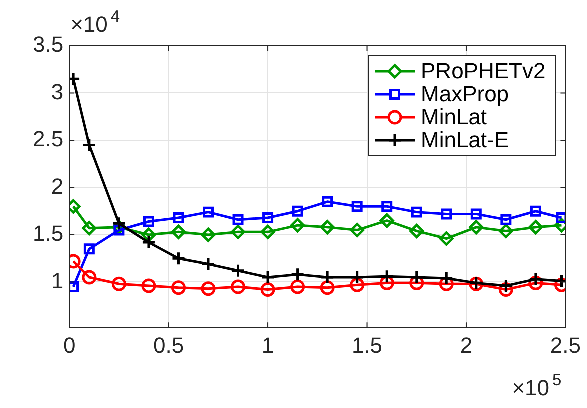  What do you see at coordinates (566, 345) in the screenshot?
I see `x-tick-label: 2.5` at bounding box center [566, 345].